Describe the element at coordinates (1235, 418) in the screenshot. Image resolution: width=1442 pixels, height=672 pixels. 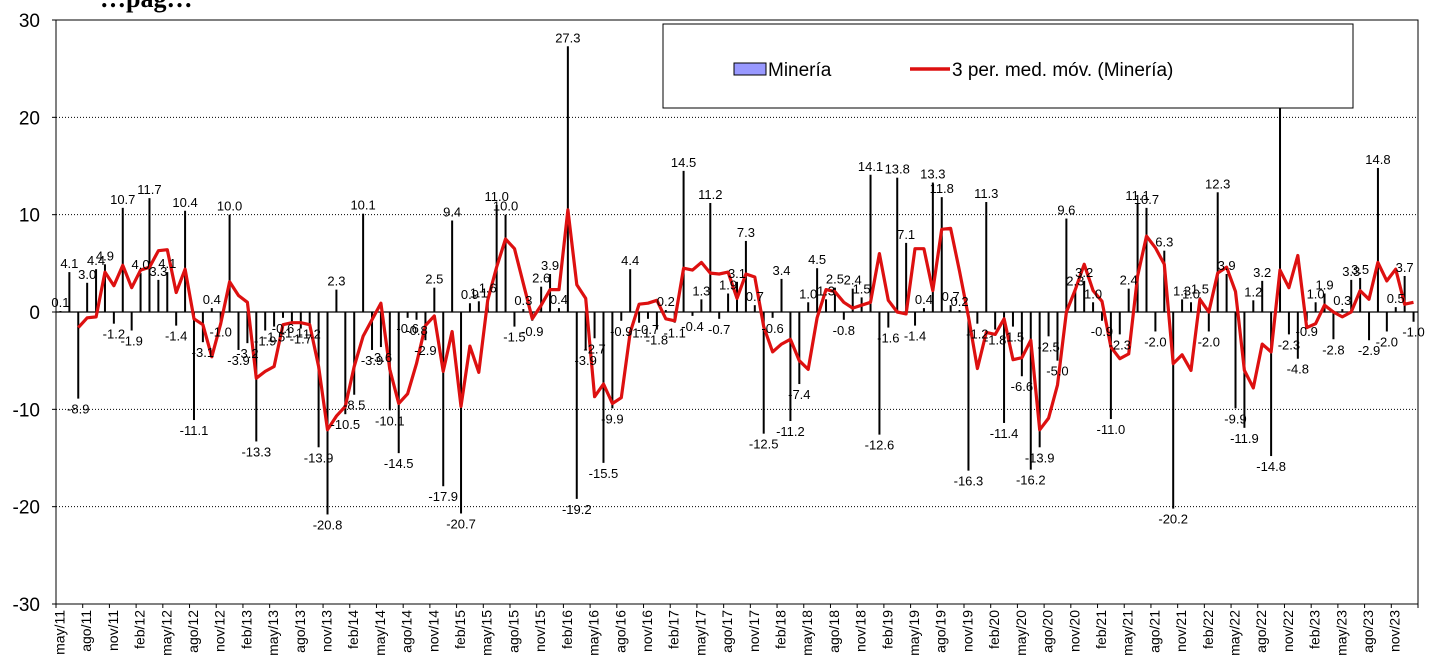
I see `data-label: -9.9` at that location.